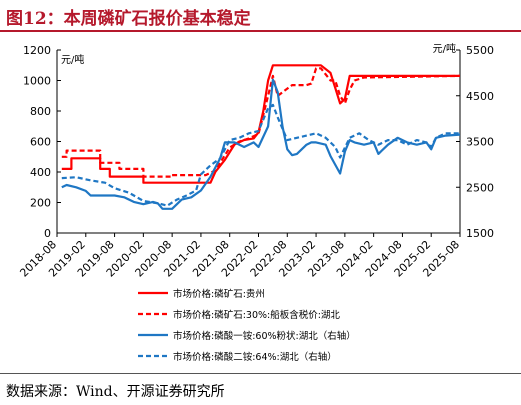  What do you see at coordinates (40, 203) in the screenshot?
I see `left-tick-label: 200` at bounding box center [40, 203].